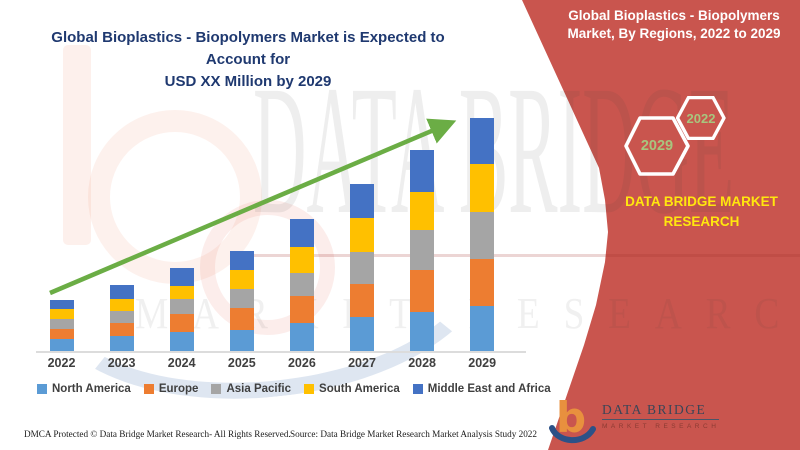 The width and height of the screenshot is (800, 450). I want to click on brand-name-line2: RESEARCH, so click(701, 222).